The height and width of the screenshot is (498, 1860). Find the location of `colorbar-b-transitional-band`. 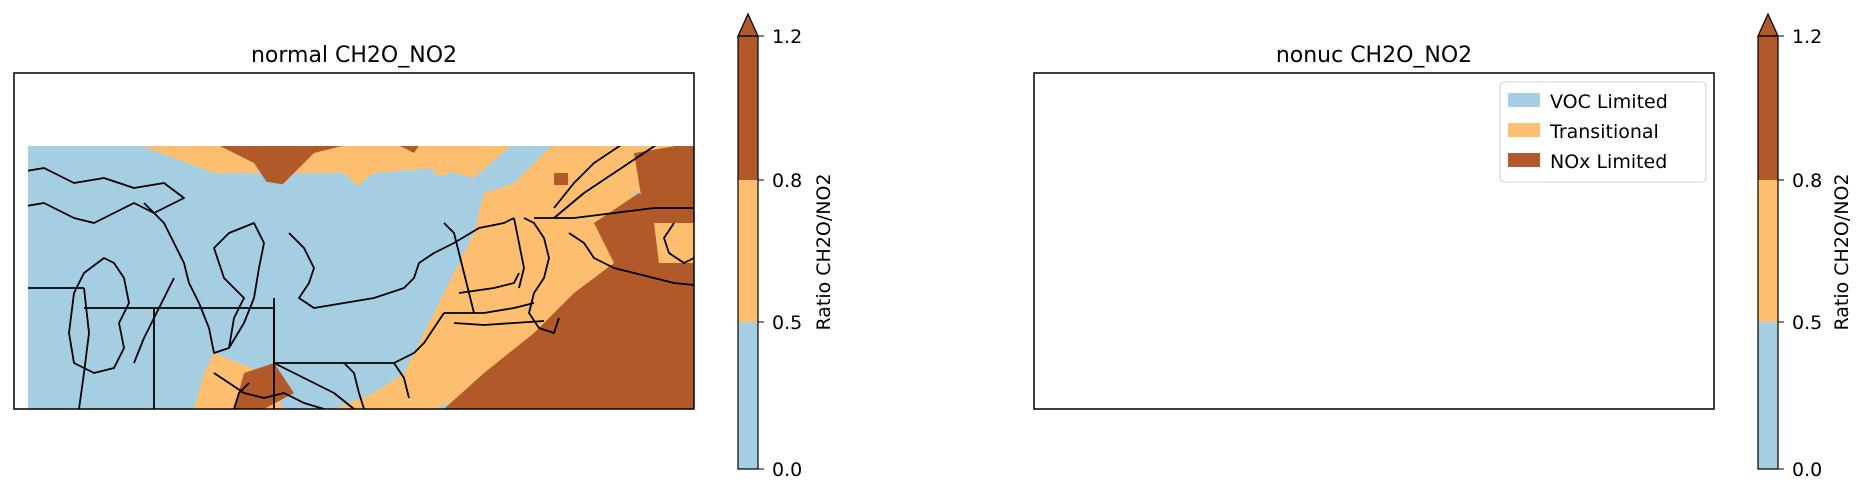

colorbar-b-transitional-band is located at coordinates (1768, 251).